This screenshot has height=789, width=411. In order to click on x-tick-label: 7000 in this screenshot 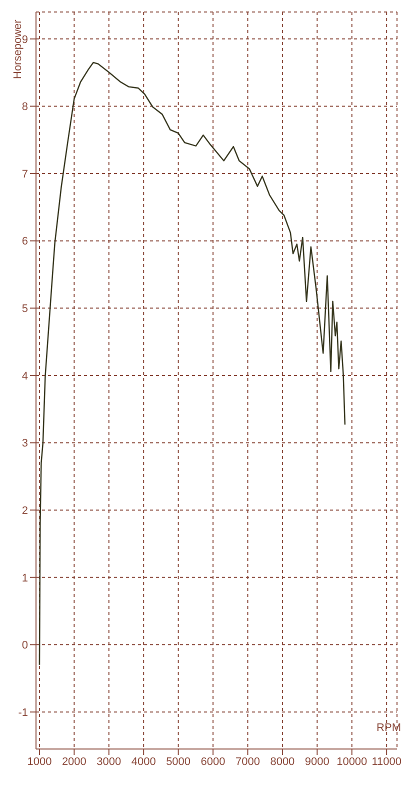, I will do `click(248, 762)`.